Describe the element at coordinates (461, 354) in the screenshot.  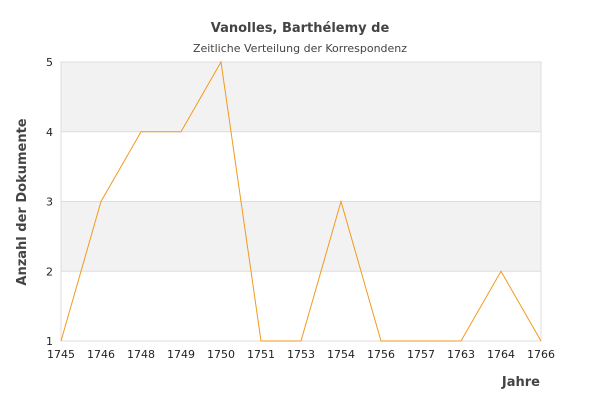
I see `x-tick-label: 1763` at that location.